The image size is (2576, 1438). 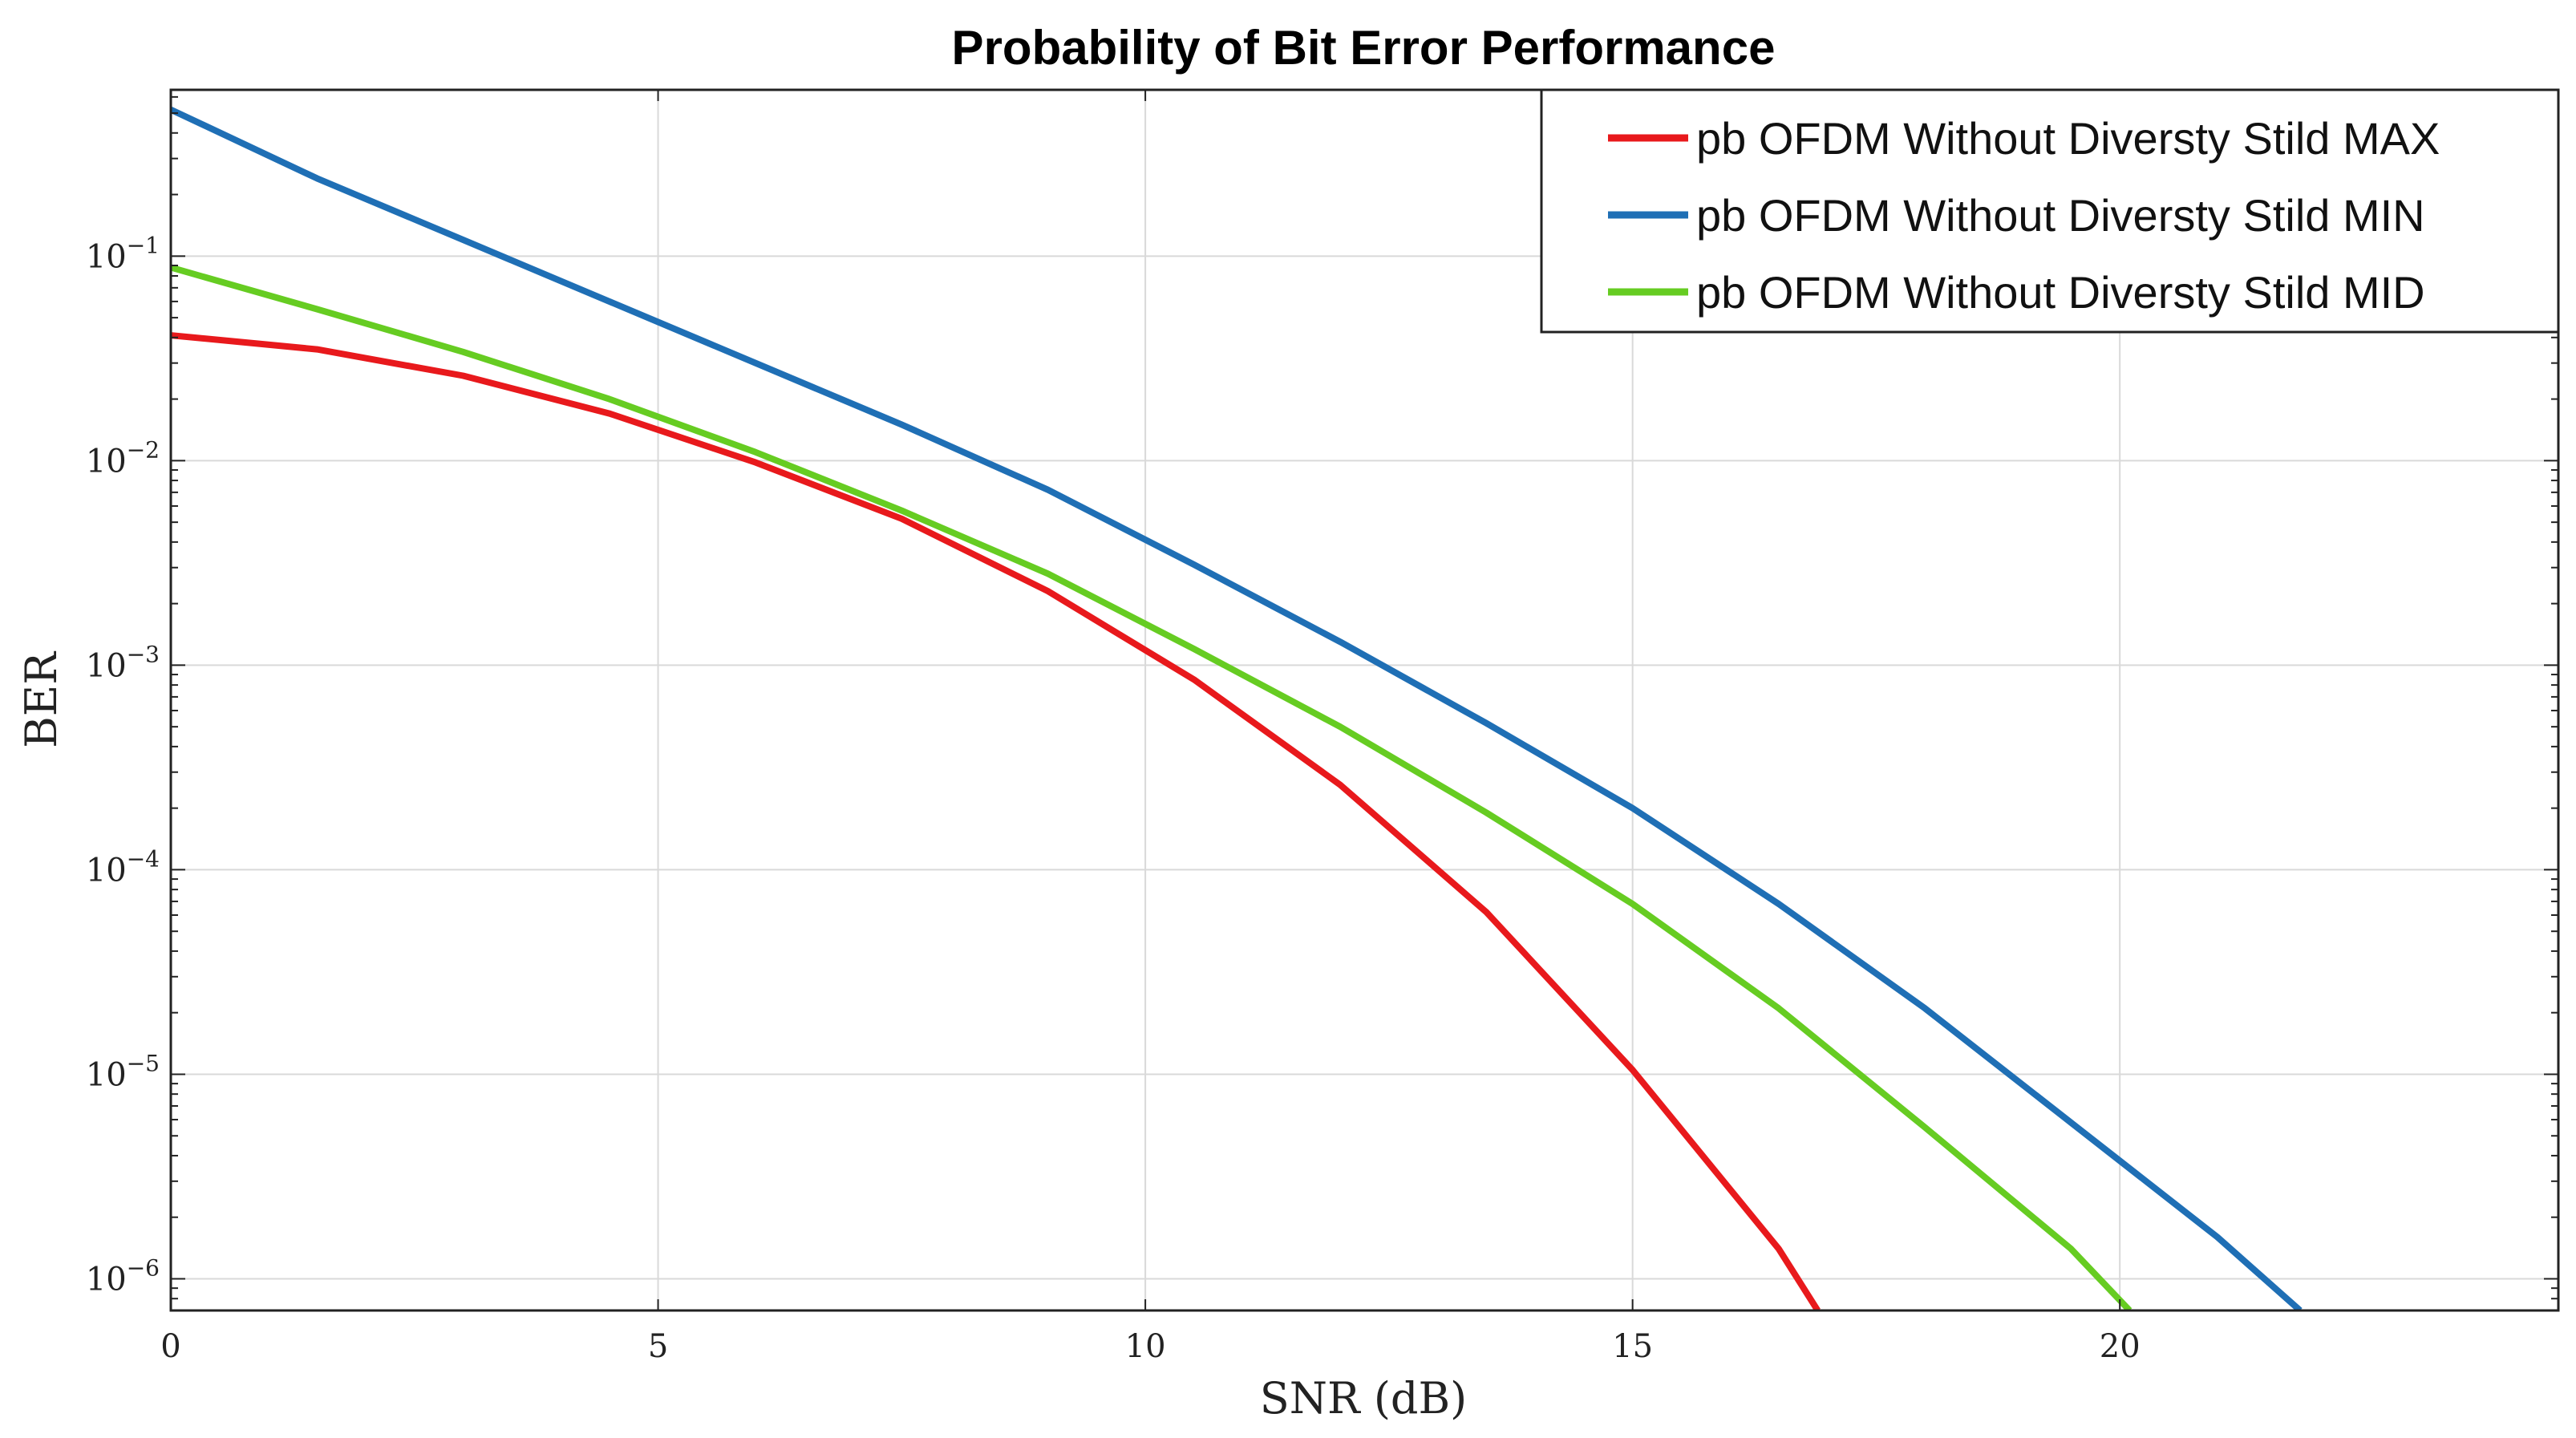 What do you see at coordinates (143, 245) in the screenshot?
I see `y-tick-exponent: −1` at bounding box center [143, 245].